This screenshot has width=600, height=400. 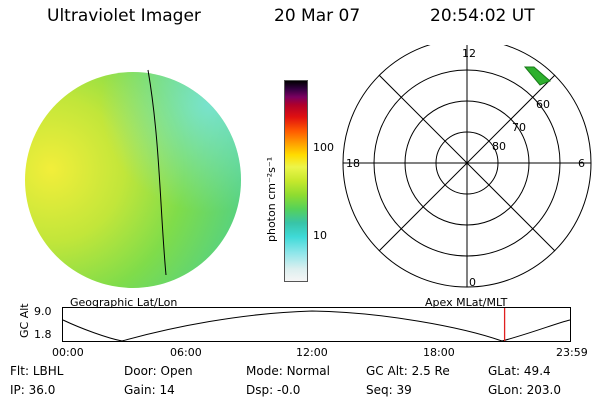 What do you see at coordinates (296, 181) in the screenshot?
I see `colorbar` at bounding box center [296, 181].